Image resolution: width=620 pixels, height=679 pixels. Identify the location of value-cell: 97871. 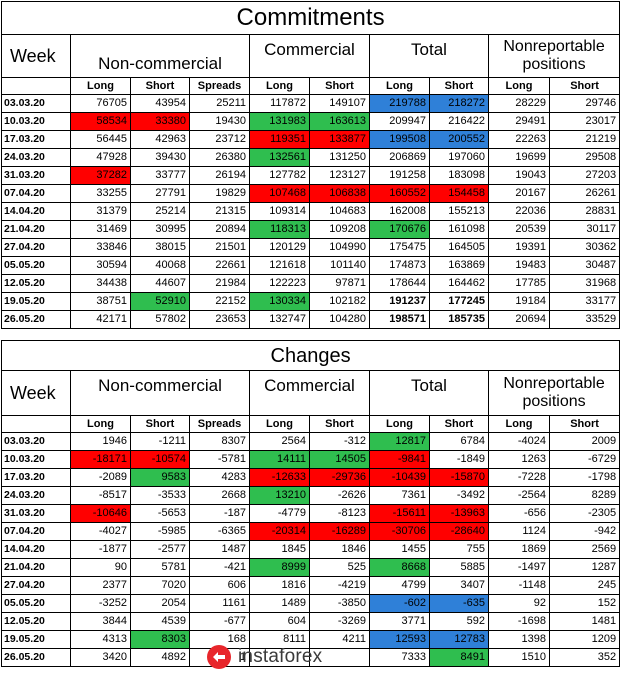
(339, 283).